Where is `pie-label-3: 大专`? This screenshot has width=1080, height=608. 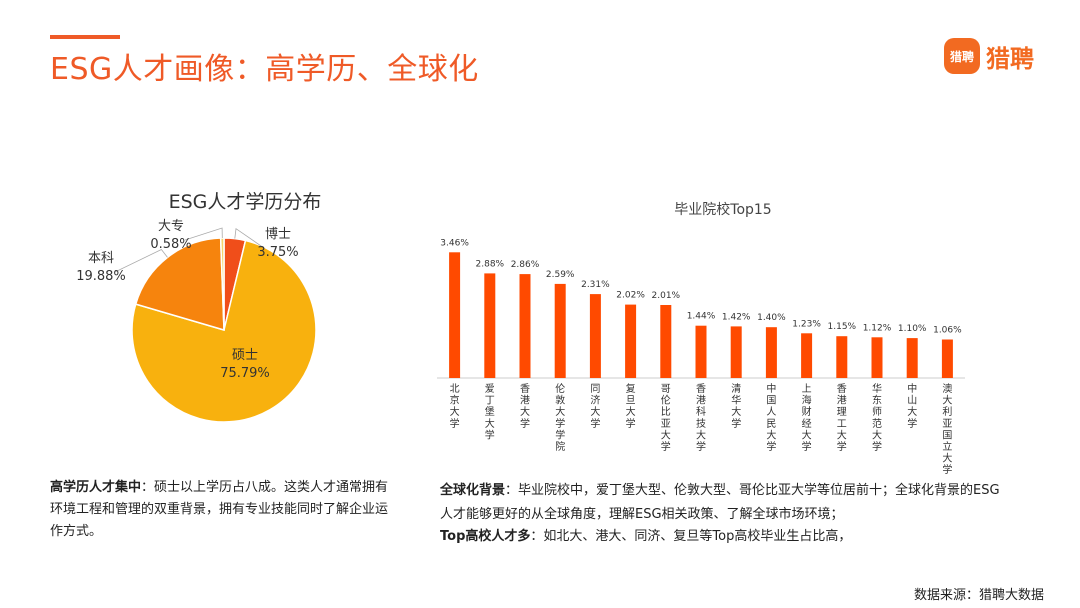 pie-label-3: 大专 is located at coordinates (171, 226).